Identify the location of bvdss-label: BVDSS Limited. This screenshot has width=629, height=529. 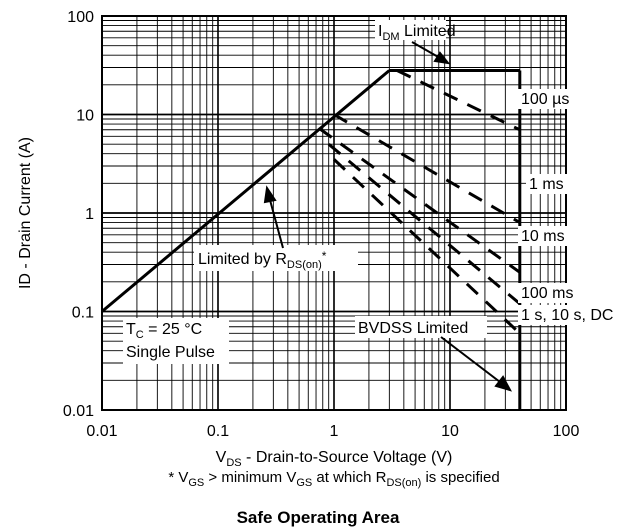
(413, 328).